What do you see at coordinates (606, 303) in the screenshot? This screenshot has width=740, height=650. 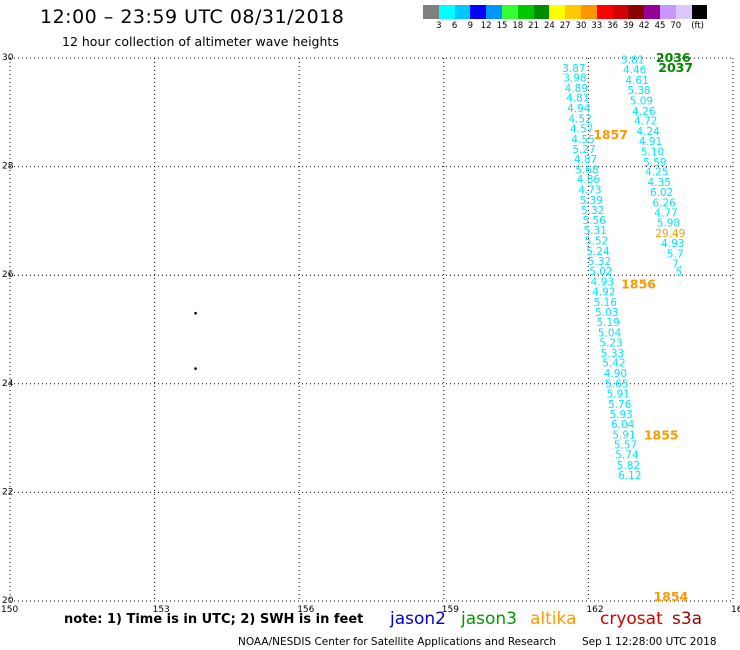 I see `wave-height-point: 5.16` at bounding box center [606, 303].